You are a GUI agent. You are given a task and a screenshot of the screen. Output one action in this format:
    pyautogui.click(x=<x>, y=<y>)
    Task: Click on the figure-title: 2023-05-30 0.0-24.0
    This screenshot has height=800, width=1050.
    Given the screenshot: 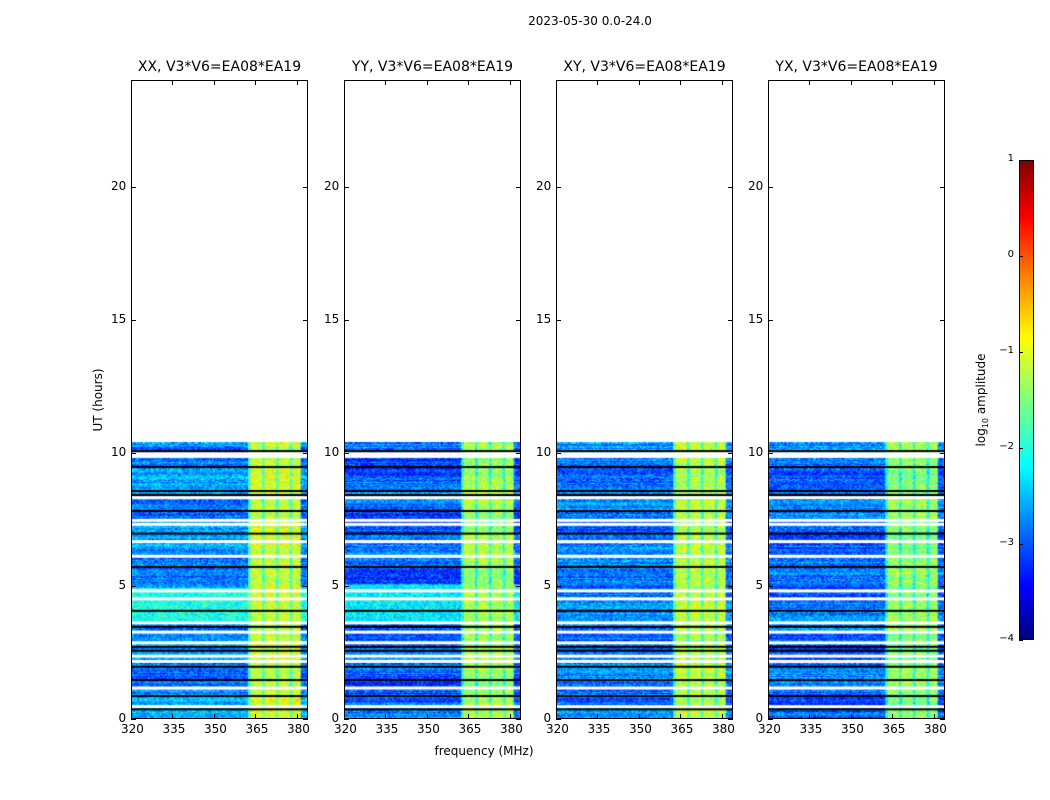 What is the action you would take?
    pyautogui.click(x=590, y=21)
    